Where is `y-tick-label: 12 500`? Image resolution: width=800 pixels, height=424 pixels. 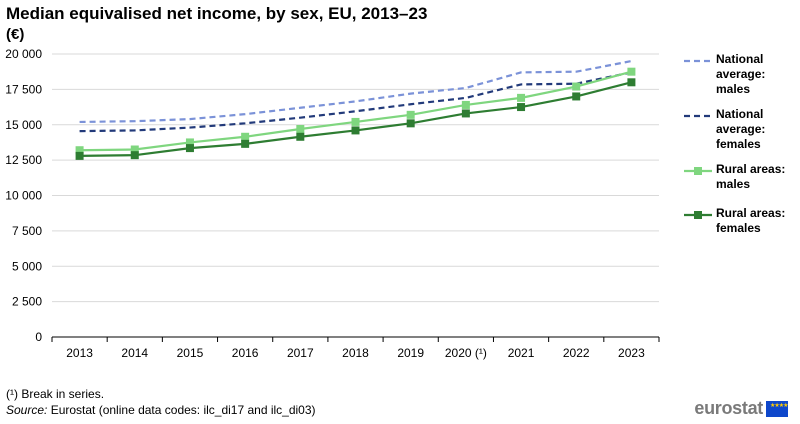 y-tick-label: 12 500 is located at coordinates (23, 160).